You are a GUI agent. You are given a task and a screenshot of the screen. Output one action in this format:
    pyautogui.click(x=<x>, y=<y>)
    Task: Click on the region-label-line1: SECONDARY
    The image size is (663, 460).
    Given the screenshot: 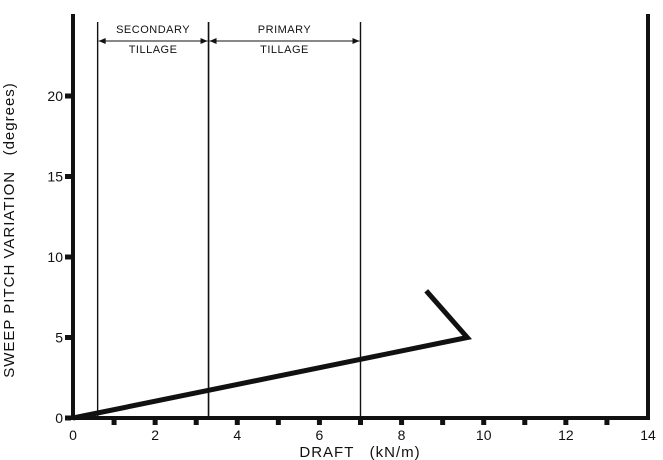 What is the action you would take?
    pyautogui.click(x=153, y=30)
    